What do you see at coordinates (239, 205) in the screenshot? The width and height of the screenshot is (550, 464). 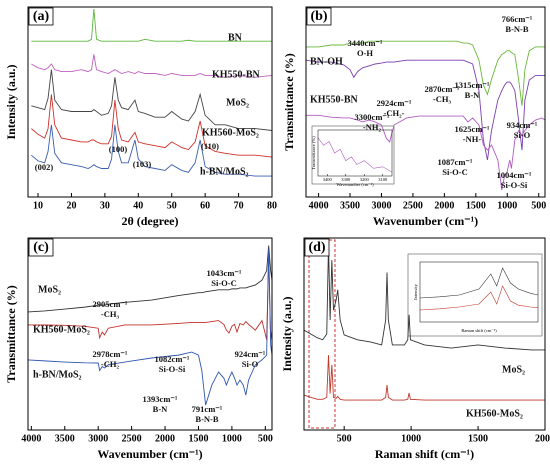 I see `x-tick-label: 70` at bounding box center [239, 205].